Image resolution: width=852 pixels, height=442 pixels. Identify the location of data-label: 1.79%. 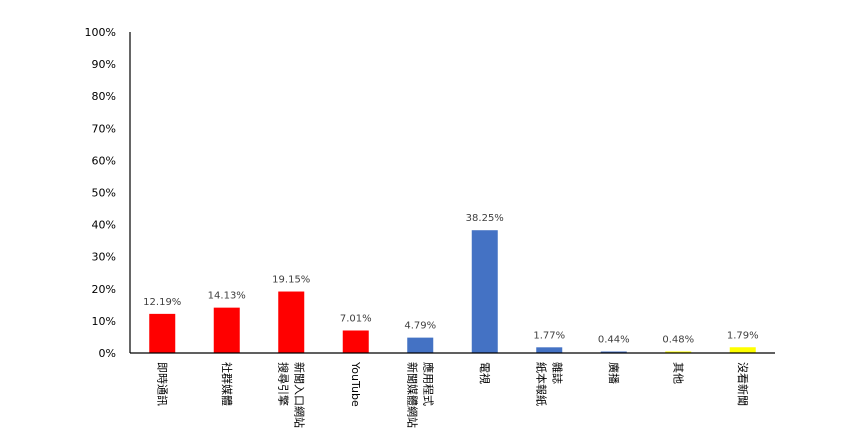
(743, 335).